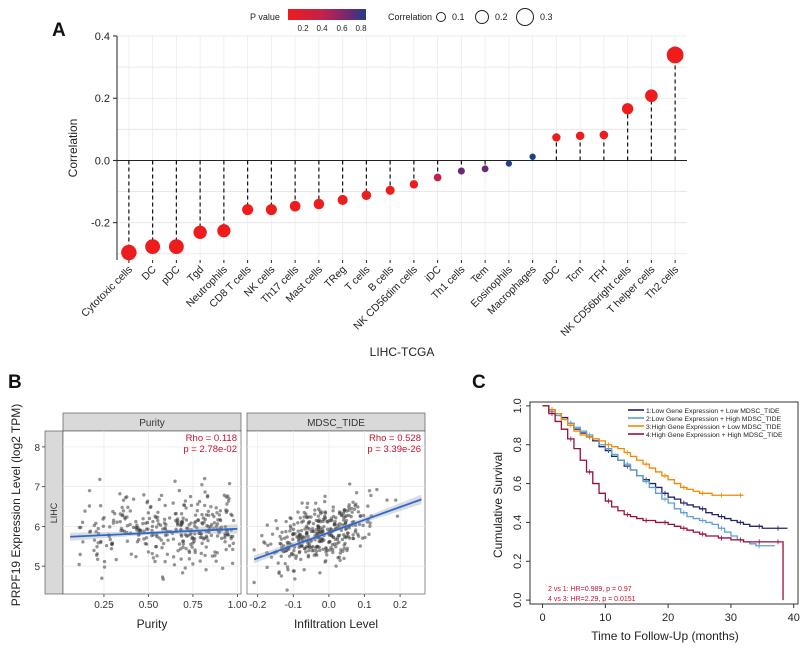 This screenshot has width=803, height=652. I want to click on facet-x-tick-label: 0.50, so click(149, 605).